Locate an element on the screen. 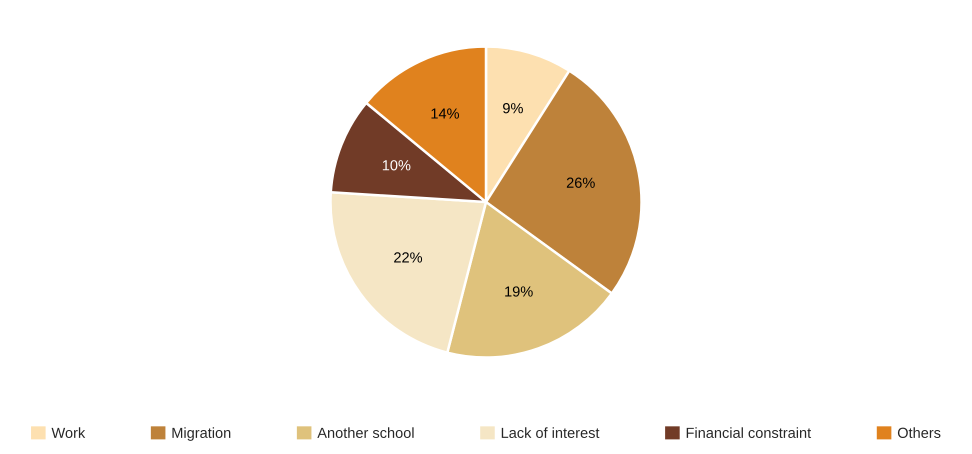 This screenshot has height=454, width=972. legend-label: Financial constraint is located at coordinates (749, 432).